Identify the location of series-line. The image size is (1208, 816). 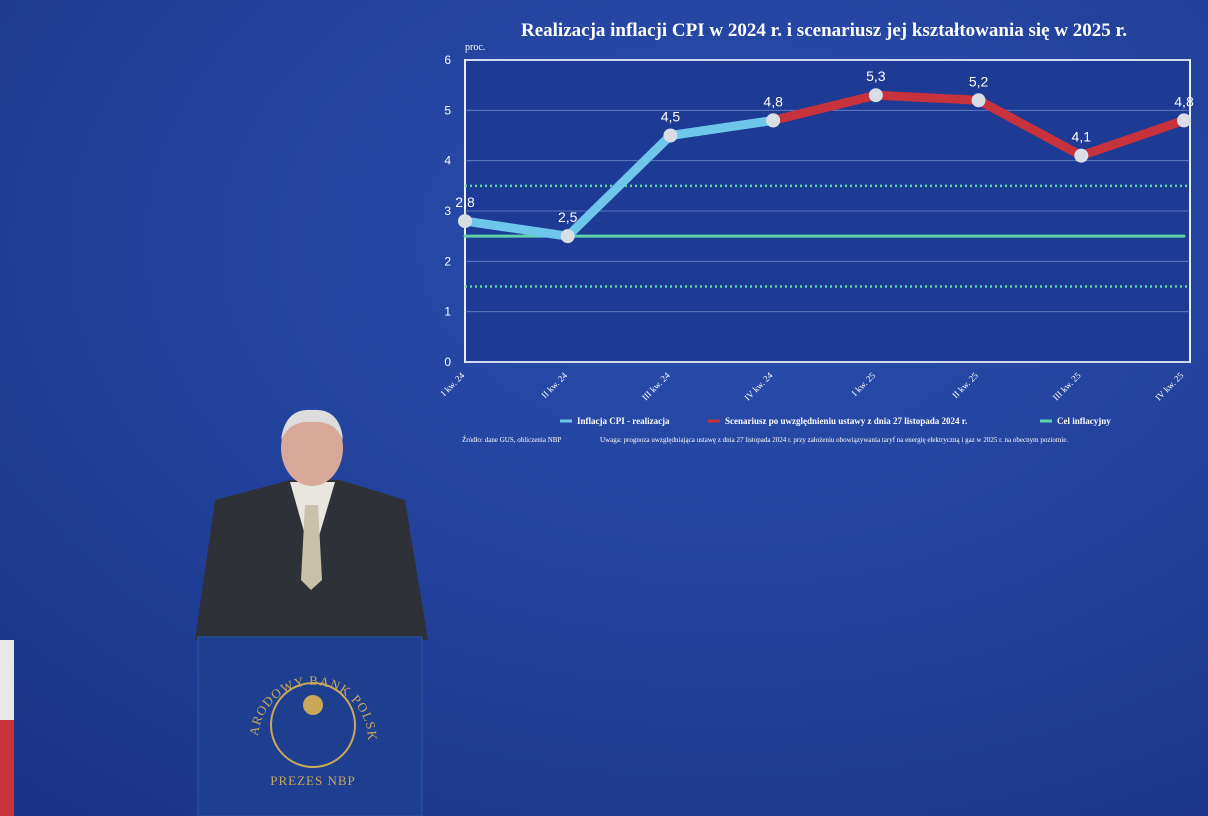
(619, 178).